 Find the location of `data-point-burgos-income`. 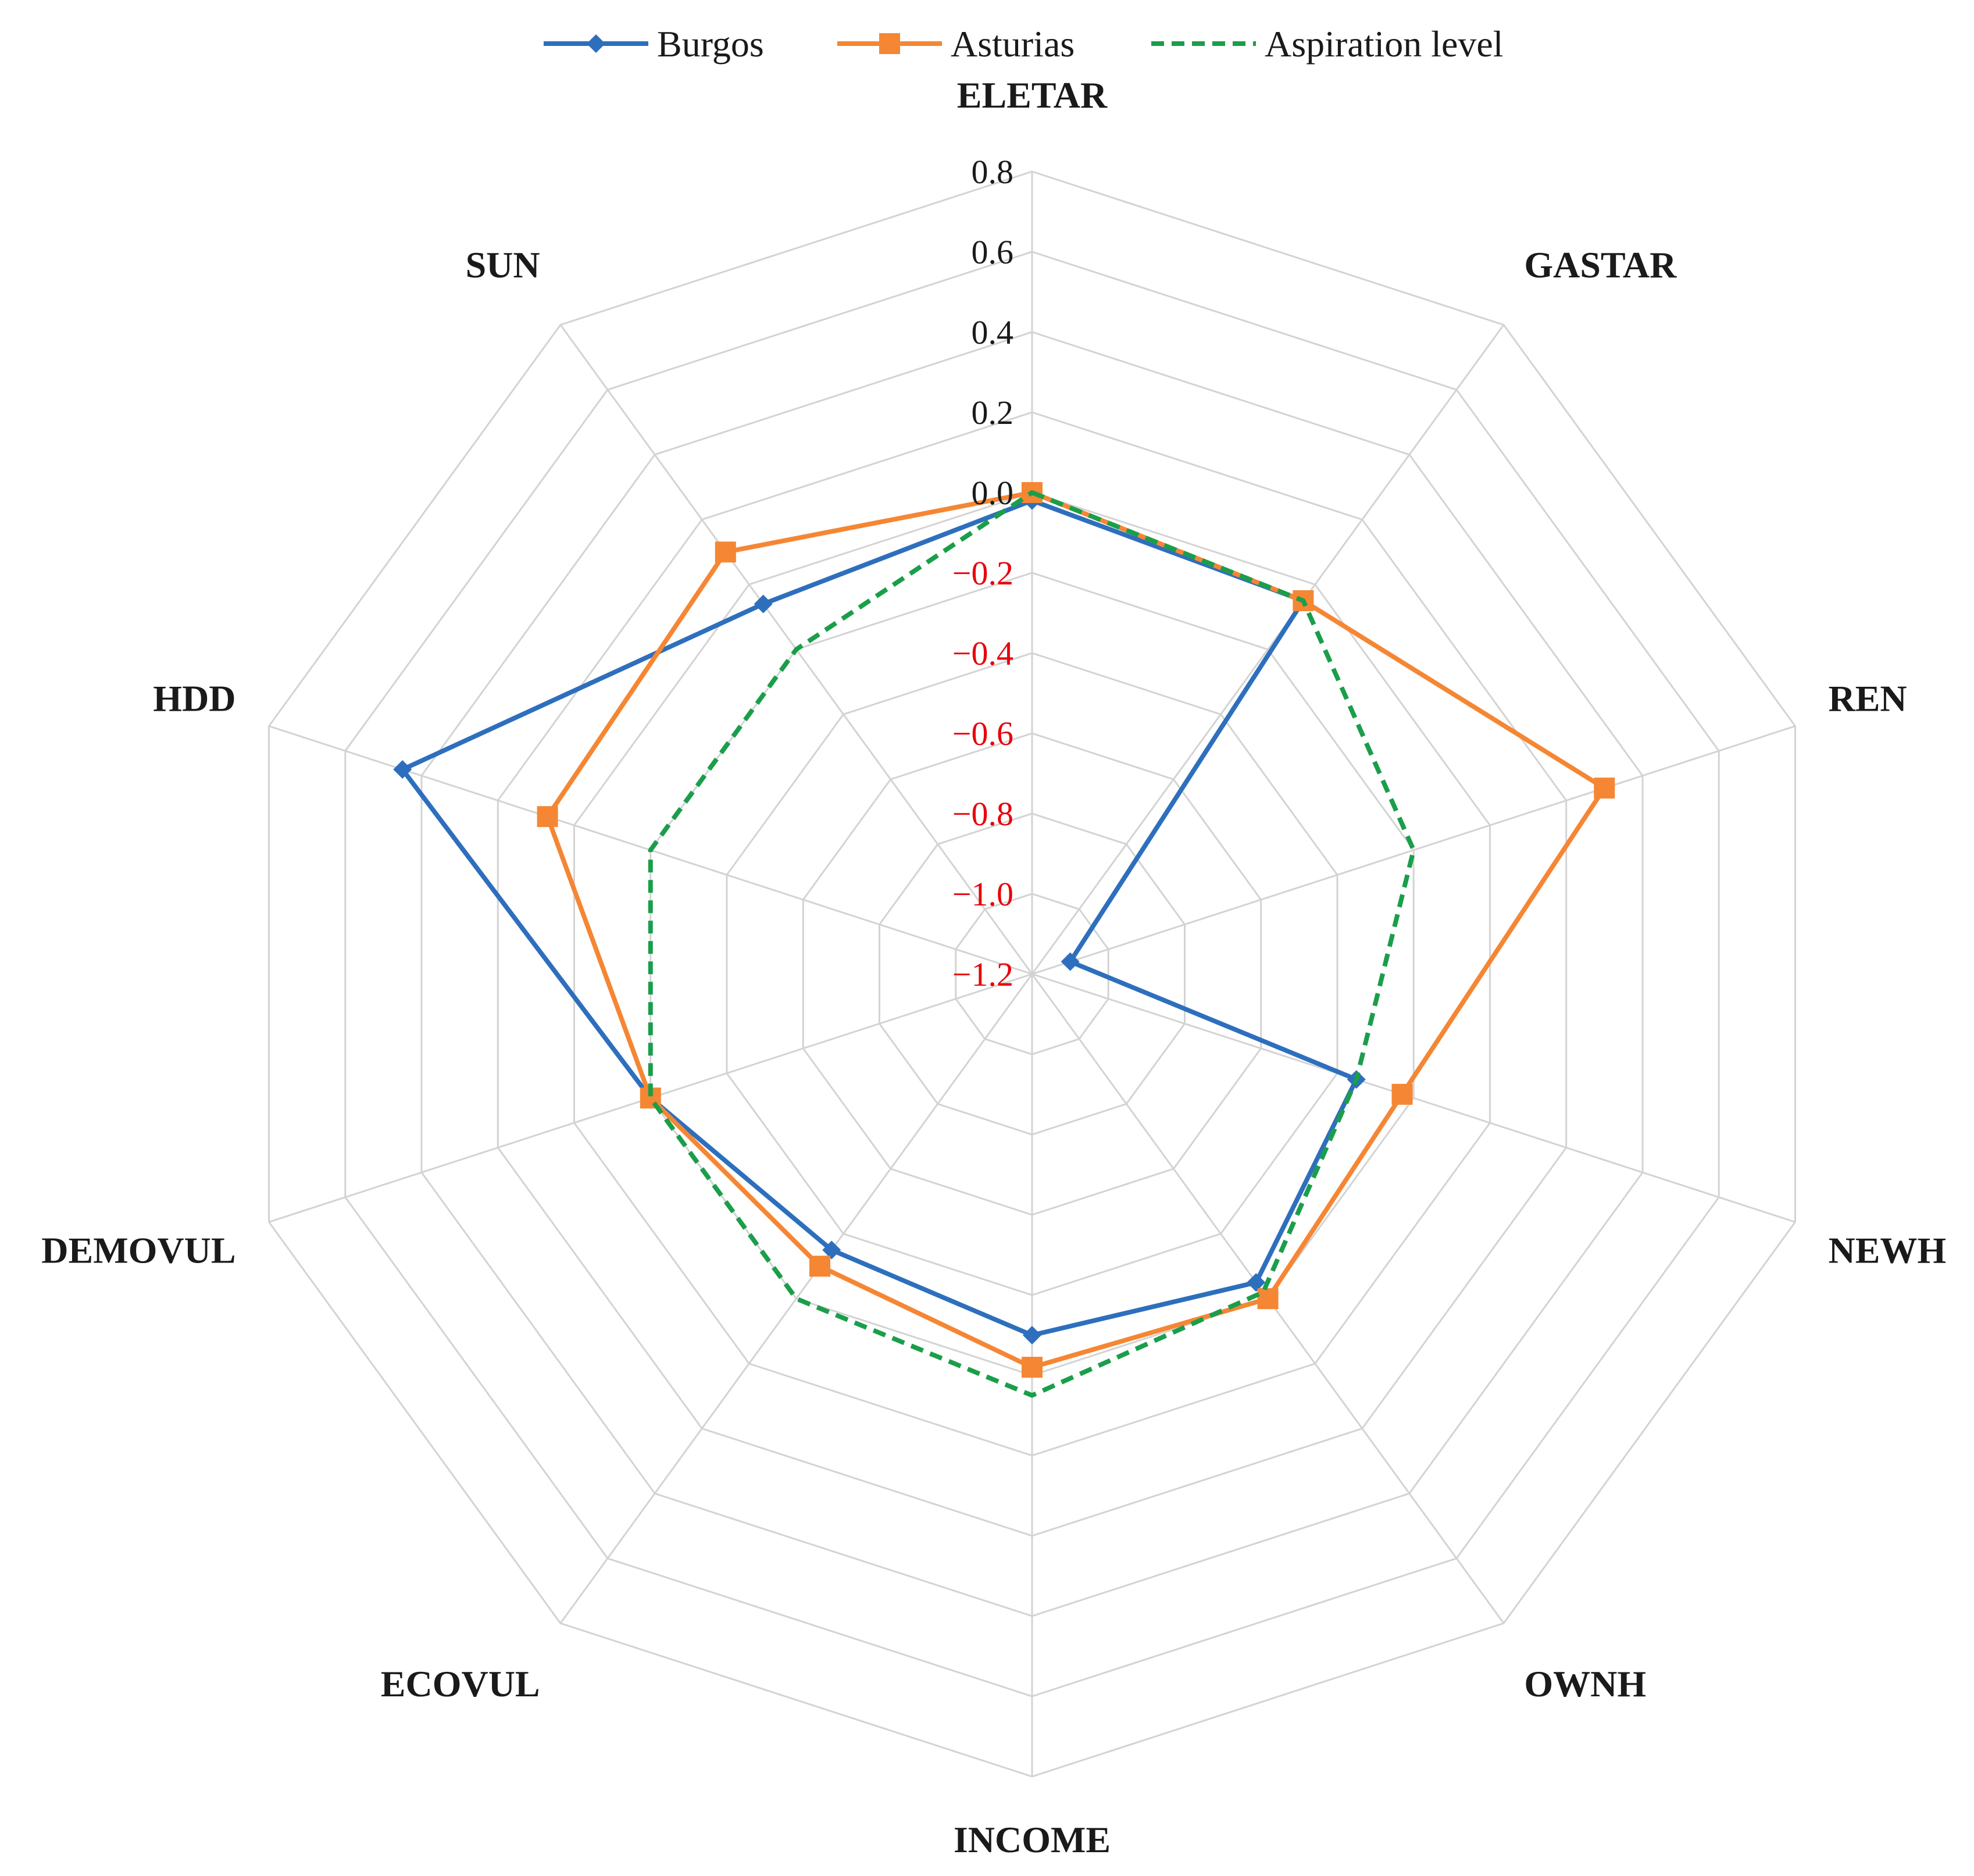

data-point-burgos-income is located at coordinates (1032, 1335).